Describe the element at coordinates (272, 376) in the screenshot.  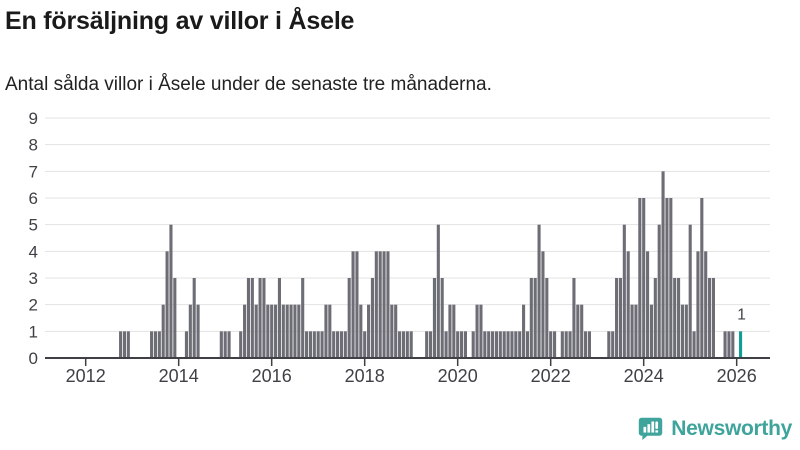
I see `axis-label: 2016` at that location.